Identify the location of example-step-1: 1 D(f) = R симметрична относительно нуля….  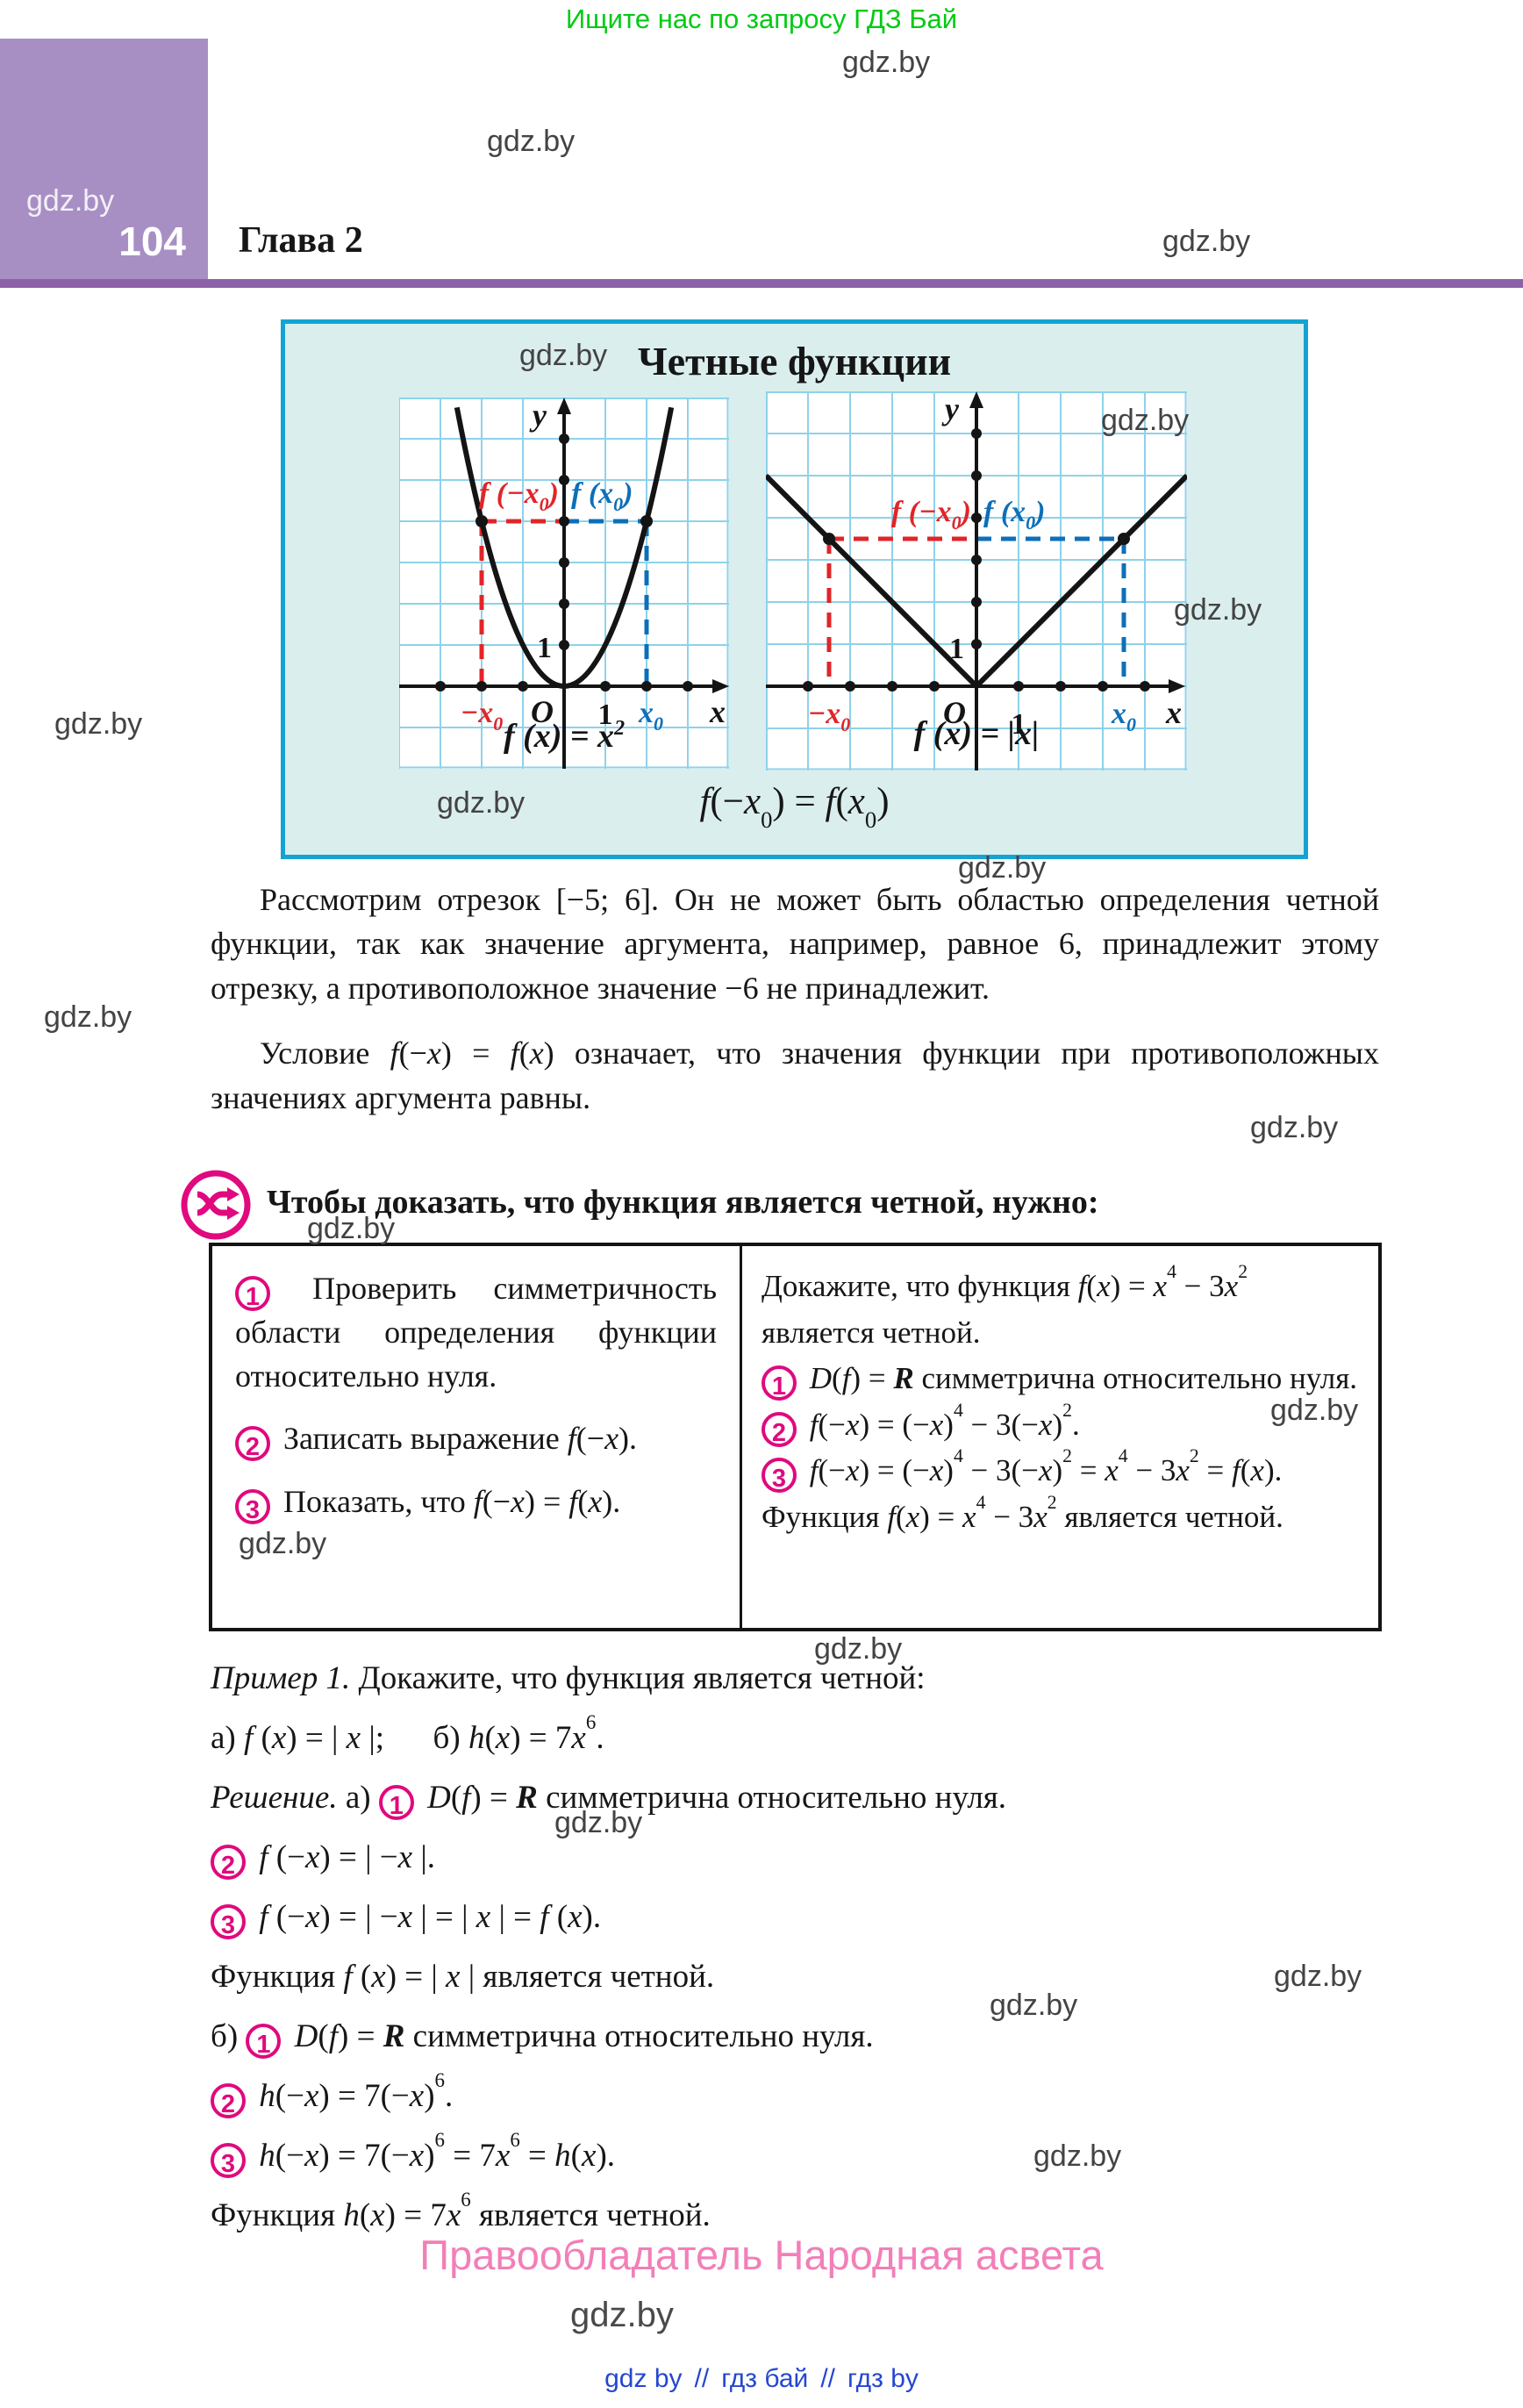
(1060, 1379).